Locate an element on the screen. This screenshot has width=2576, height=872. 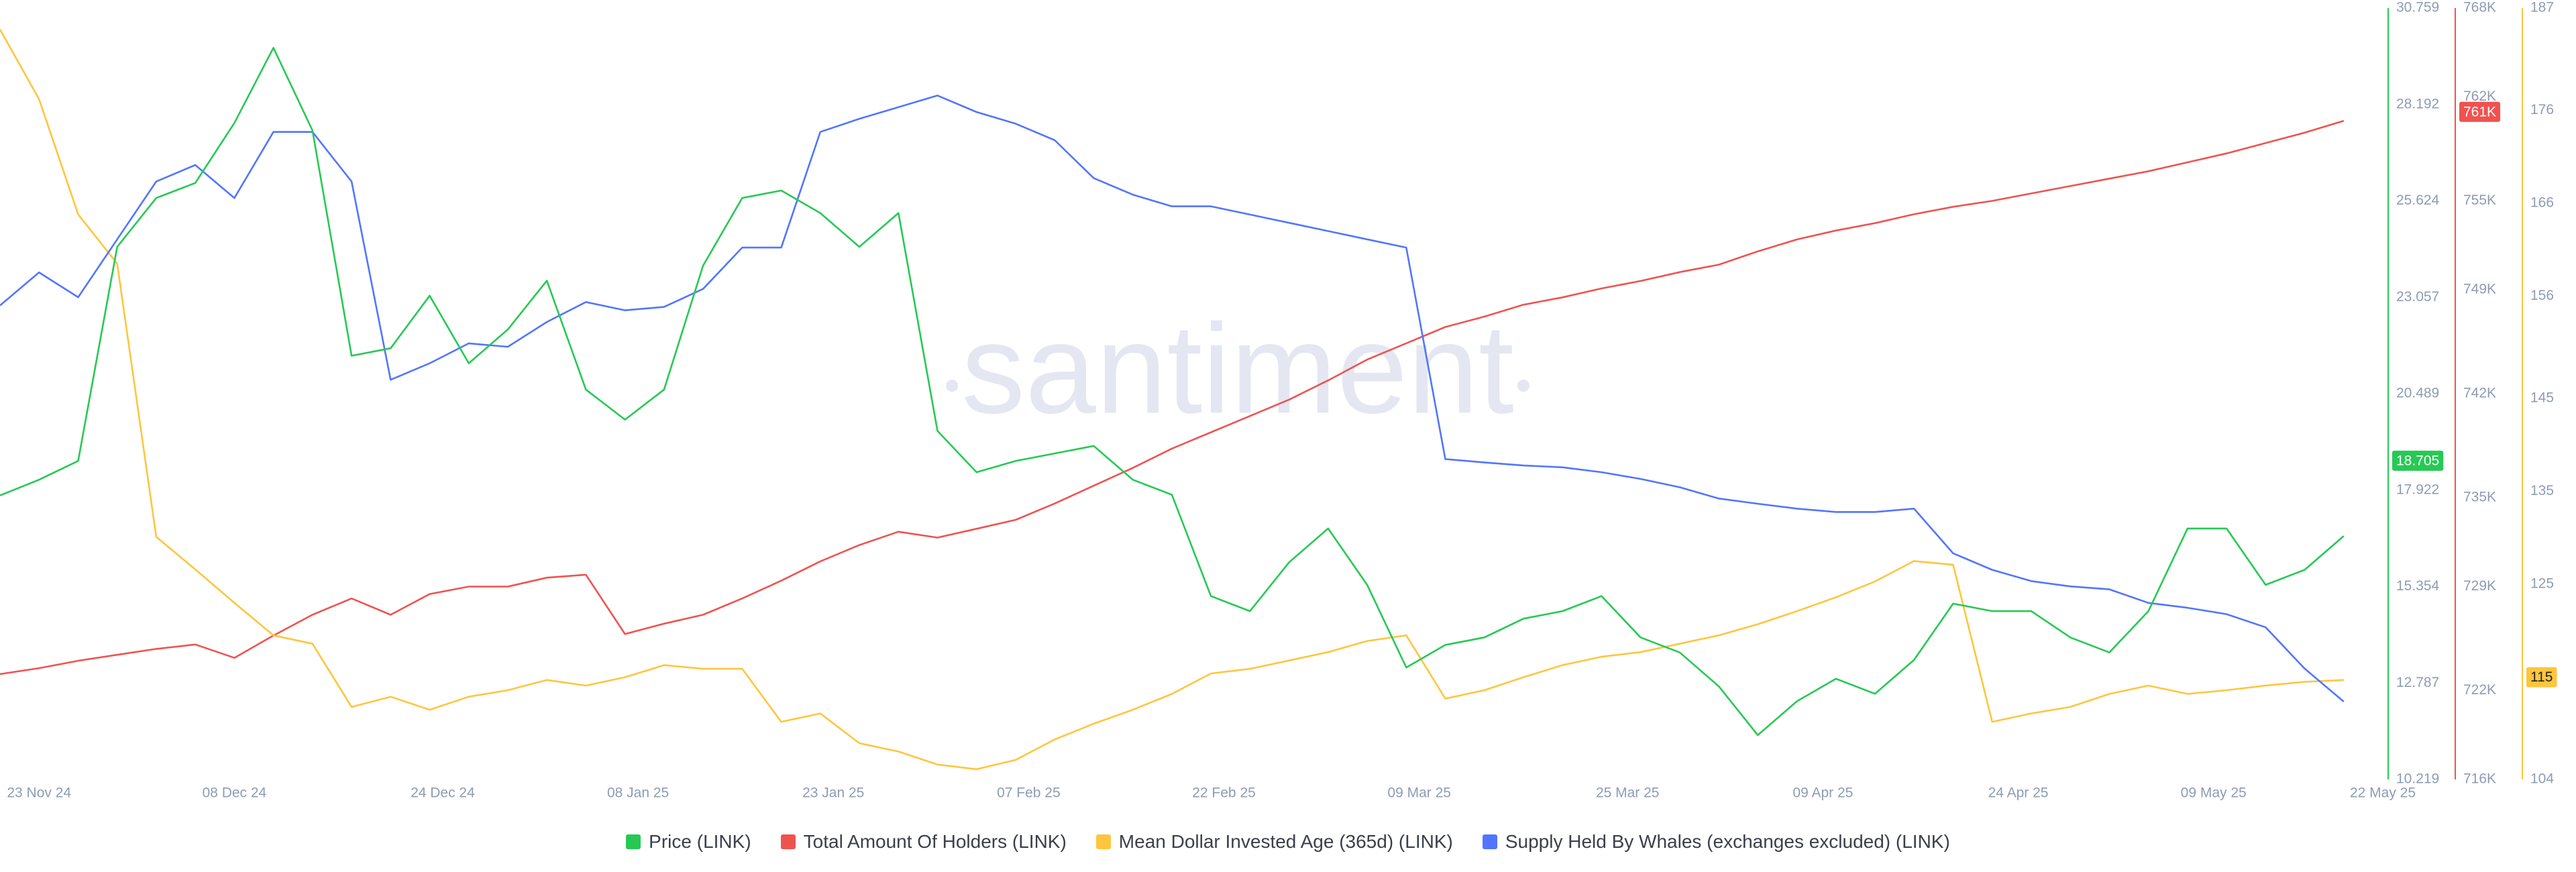
x-tick-label: 07 Feb 25 is located at coordinates (1029, 793).